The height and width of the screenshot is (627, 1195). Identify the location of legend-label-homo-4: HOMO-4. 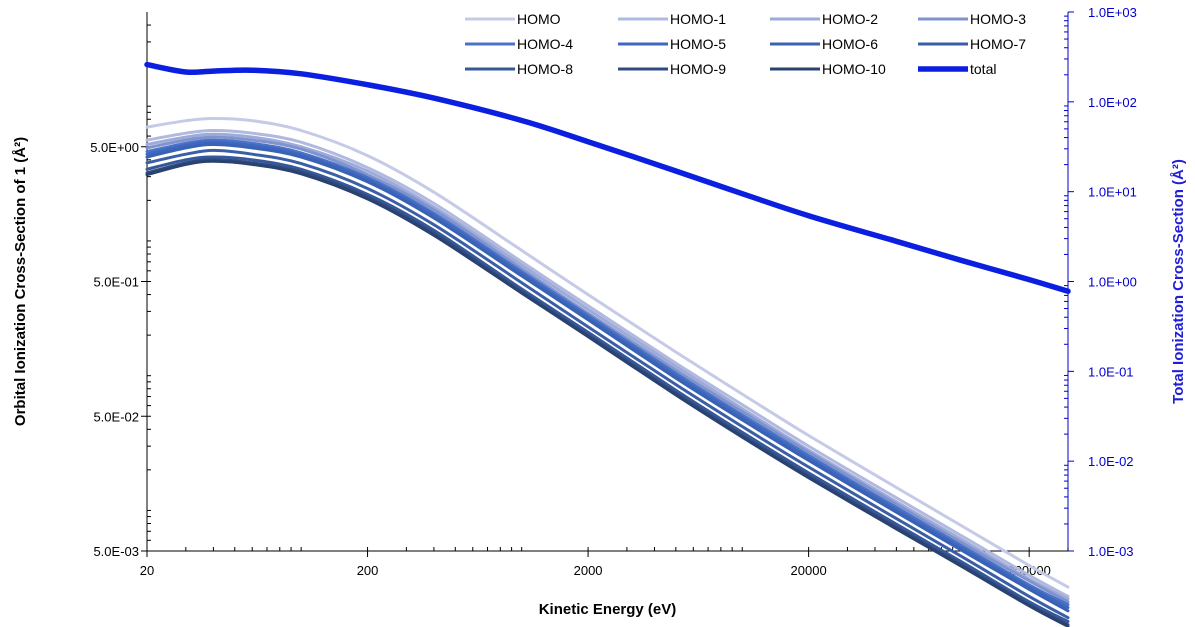
(545, 44).